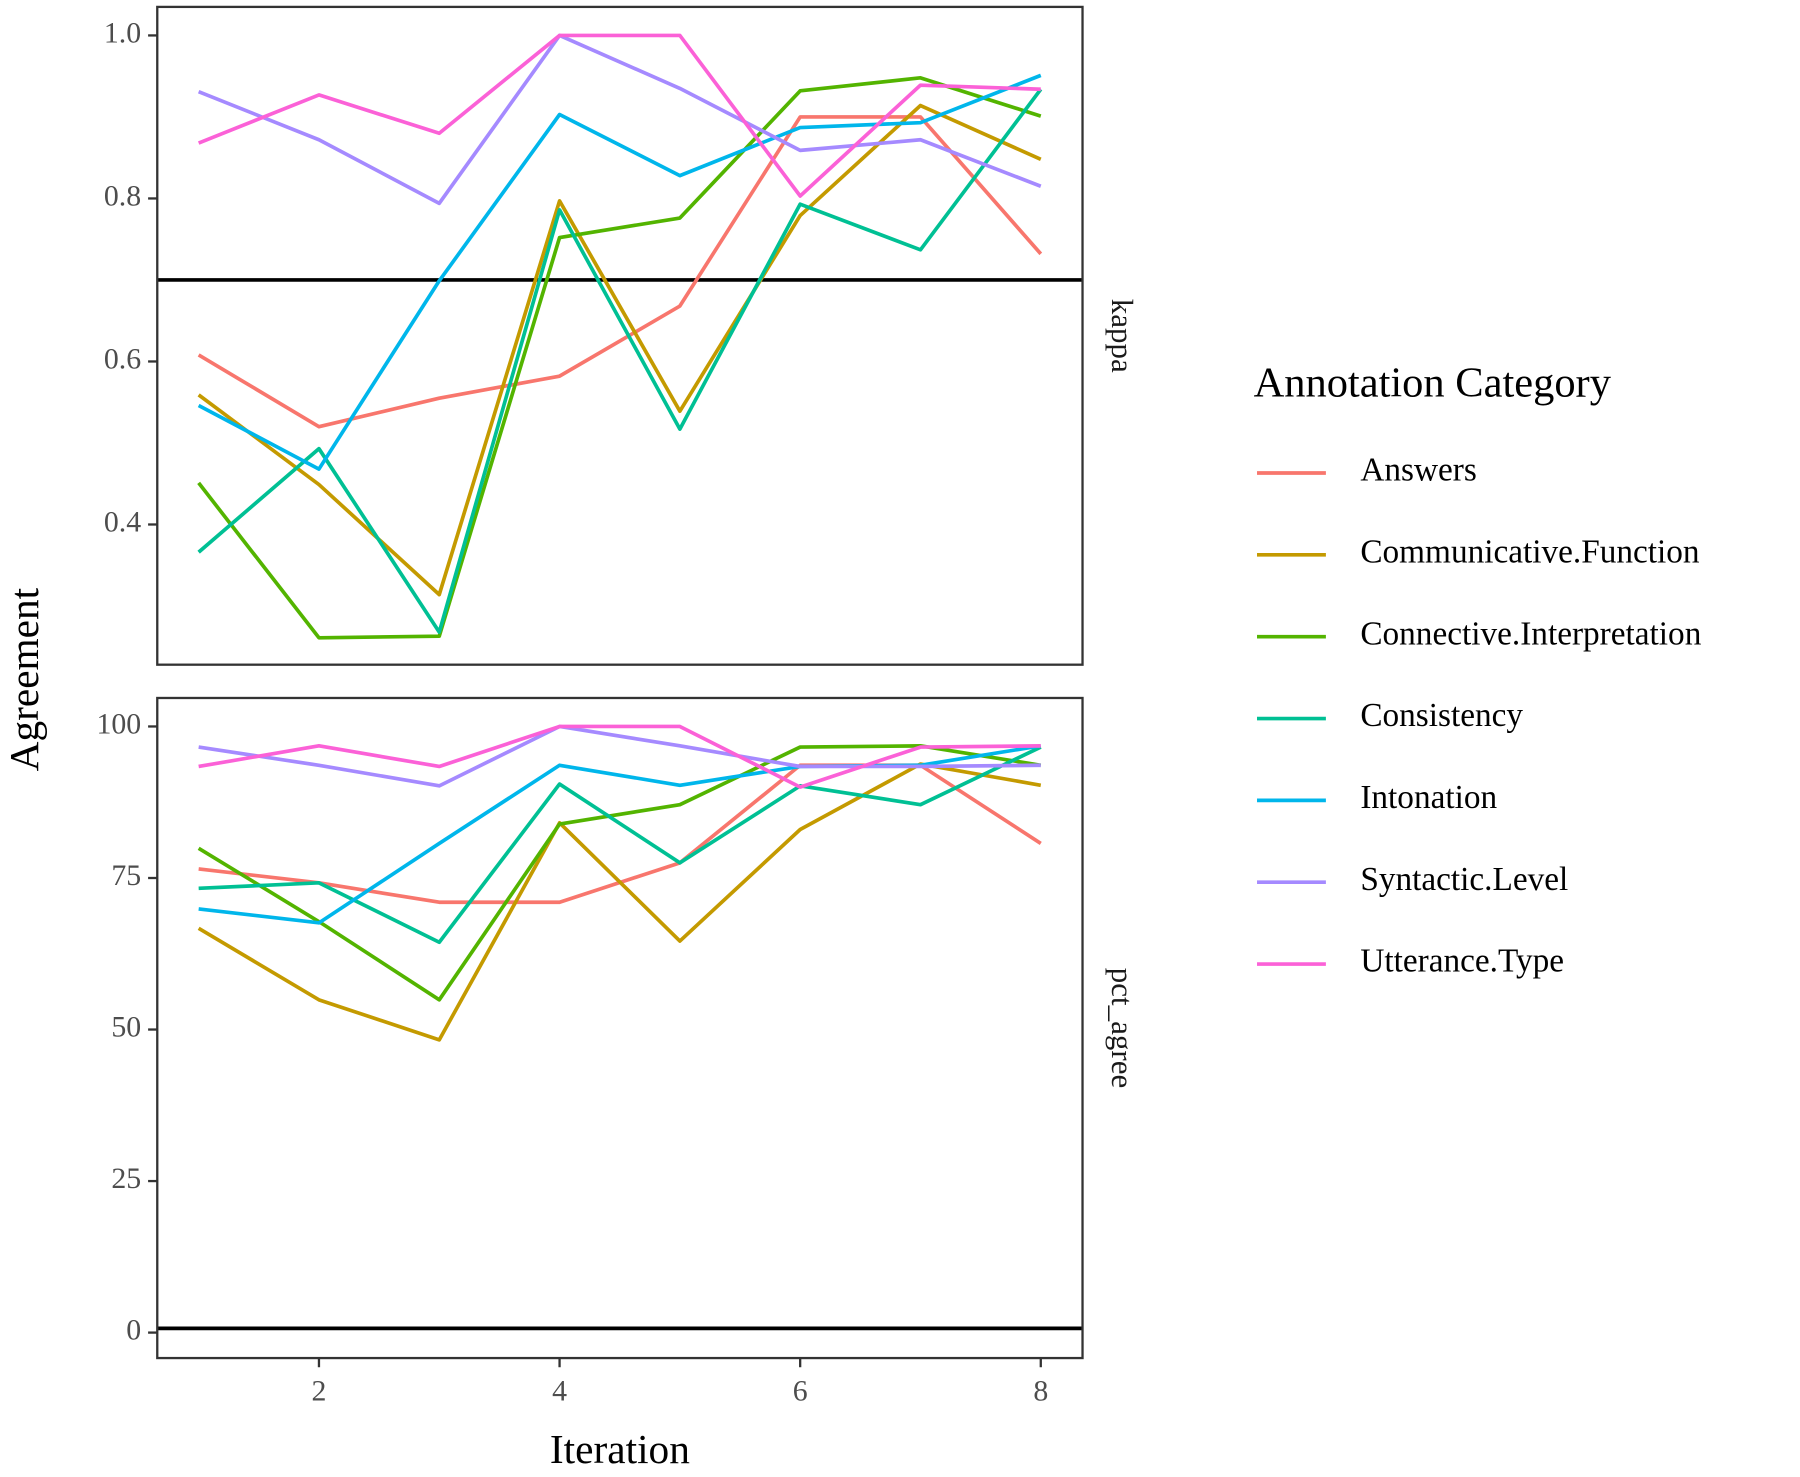  I want to click on legend-label: Communicative.Function, so click(1530, 551).